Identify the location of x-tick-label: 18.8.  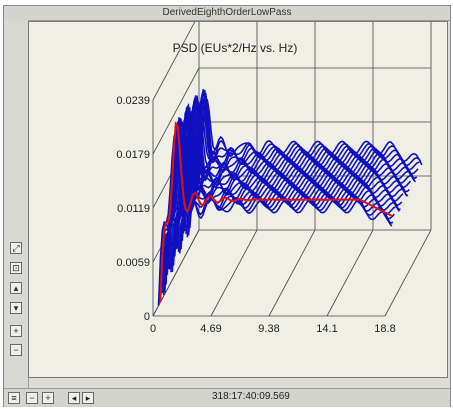
(384, 329).